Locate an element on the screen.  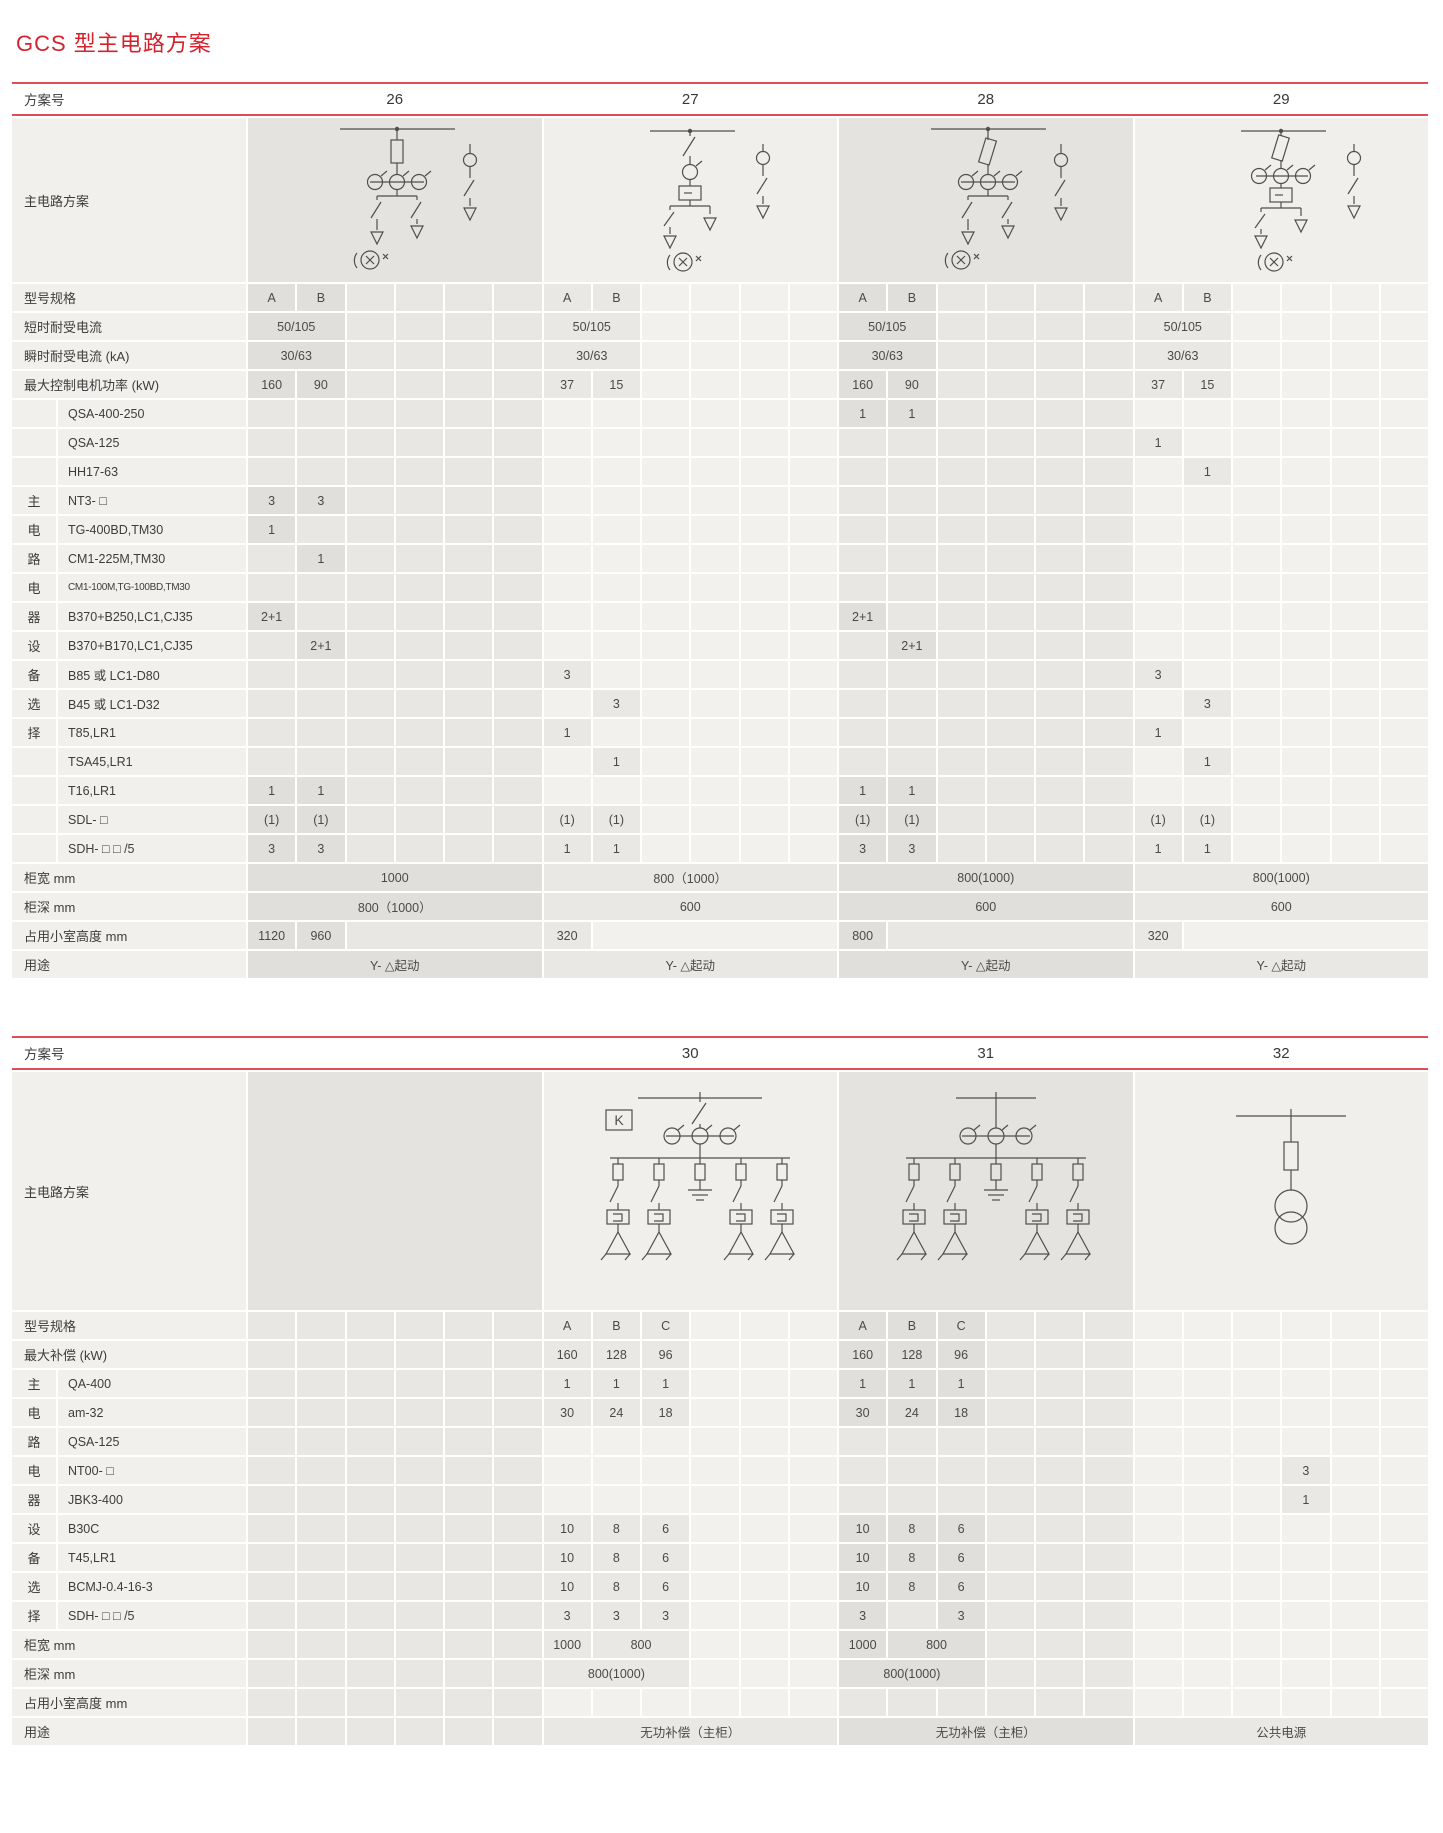
value-cell: 15 is located at coordinates (1207, 384).